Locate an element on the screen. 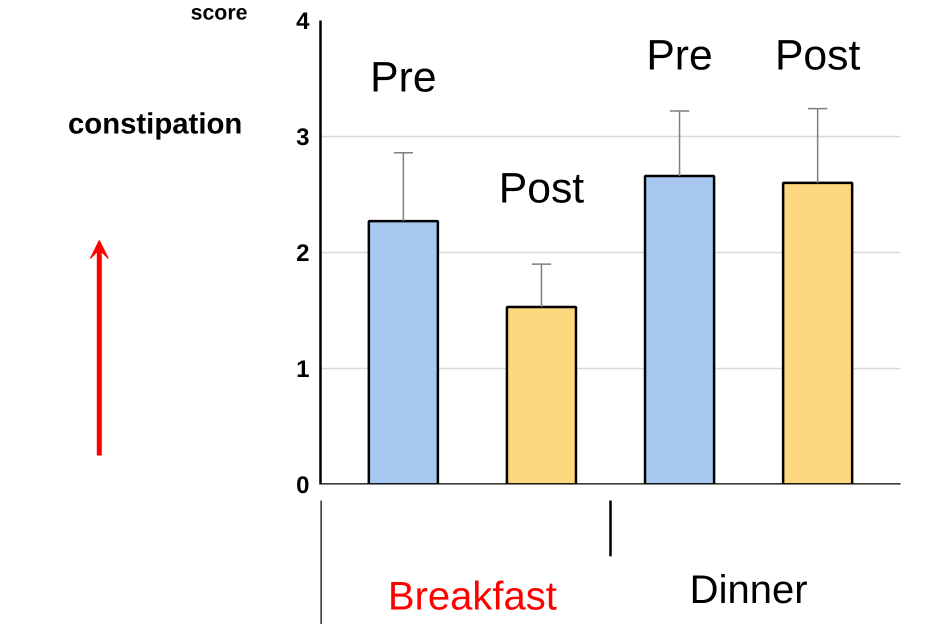 The image size is (930, 640). y-tick-label: 3 is located at coordinates (303, 137).